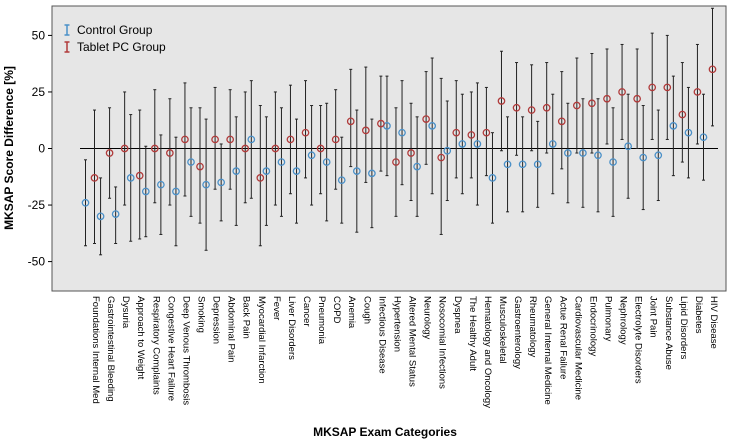  I want to click on legend-label-tablet: Tablet PC Group, so click(121, 47).